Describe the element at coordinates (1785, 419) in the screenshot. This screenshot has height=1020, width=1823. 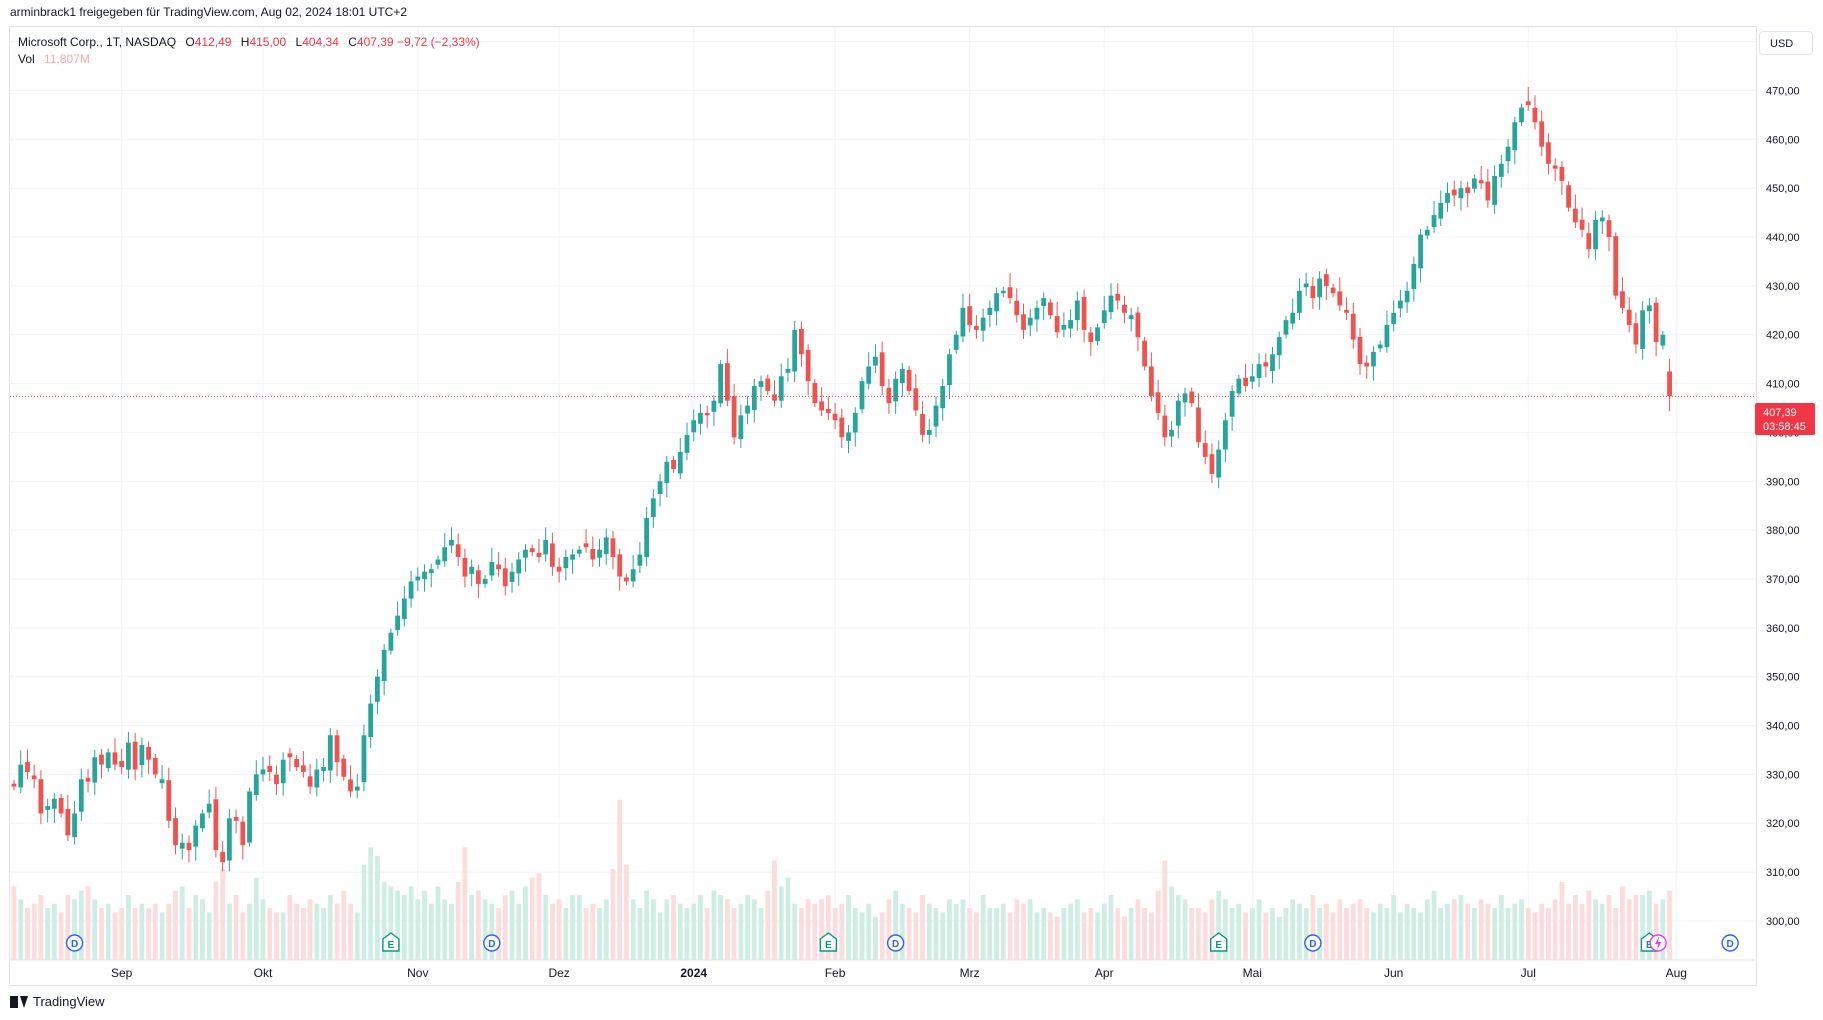
I see `last-price-tag: 407,39 03:58:45` at that location.